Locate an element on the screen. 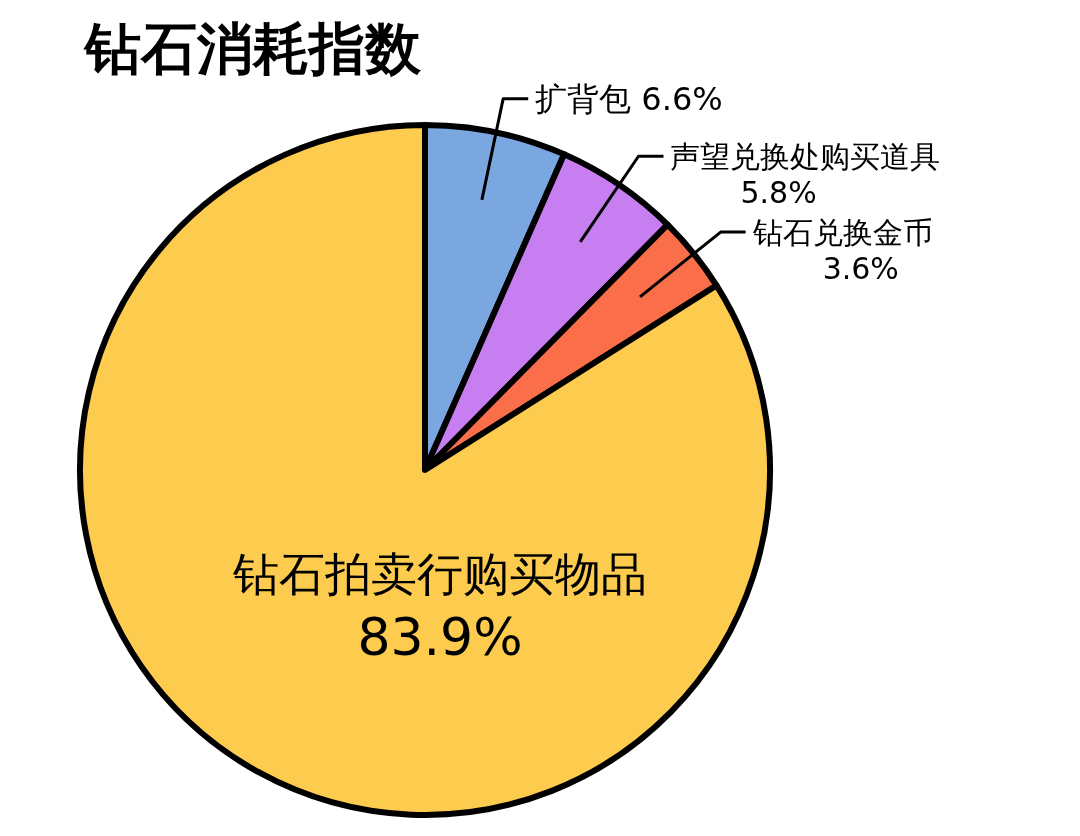 This screenshot has height=836, width=1080. data-label: 3.6% is located at coordinates (860, 269).